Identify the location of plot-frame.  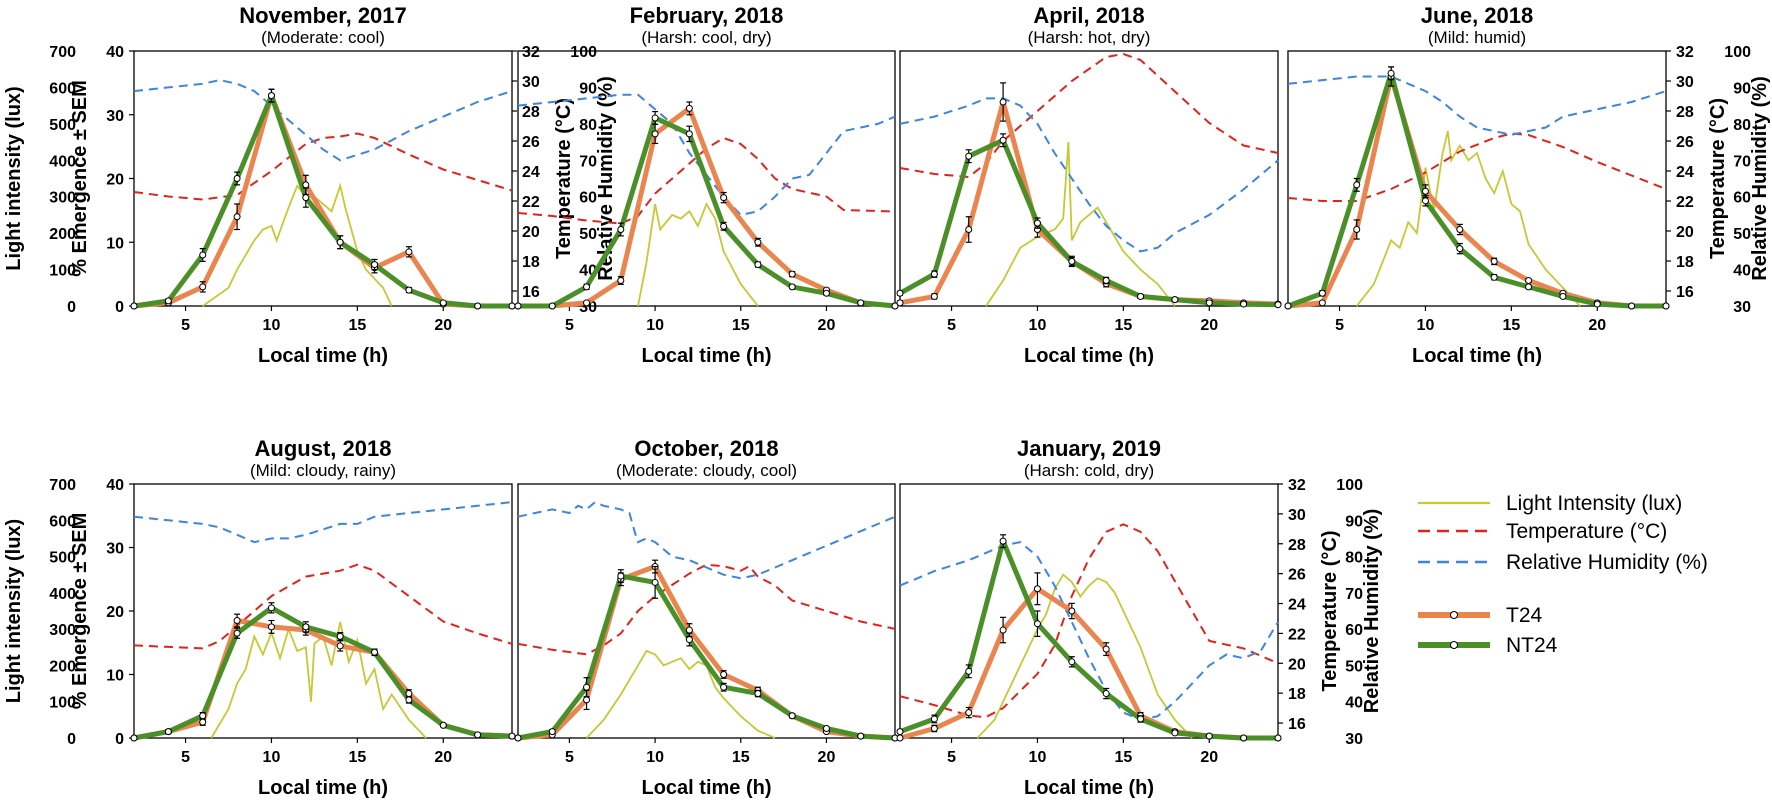
(323, 611).